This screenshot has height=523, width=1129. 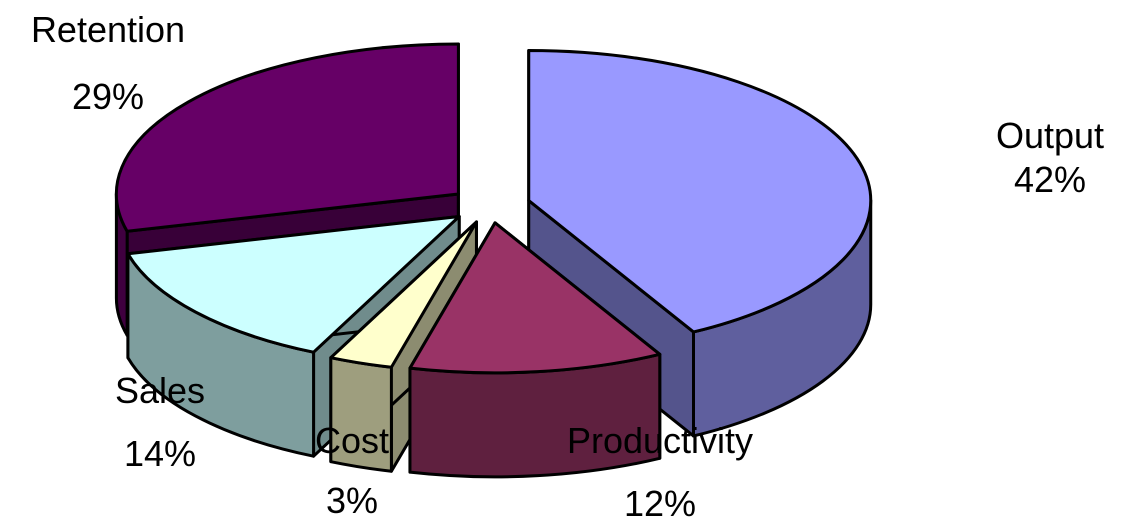 I want to click on slice-label-retention-value: 29%, so click(x=108, y=96).